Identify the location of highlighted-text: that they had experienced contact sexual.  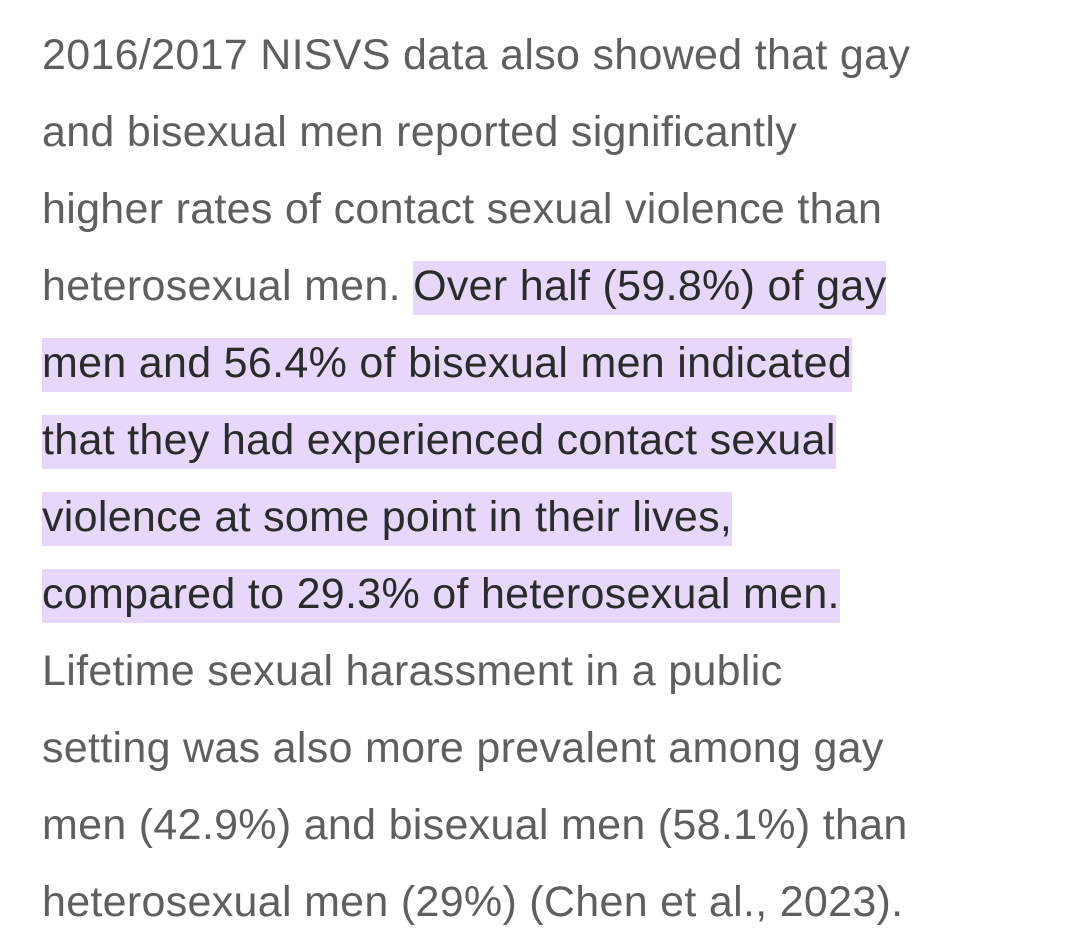
(439, 442).